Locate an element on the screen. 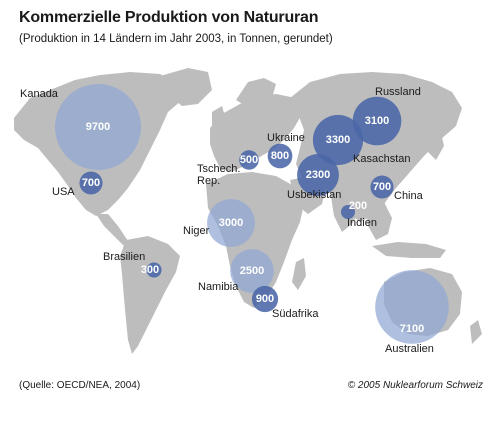 The width and height of the screenshot is (500, 423). bubble-namibia is located at coordinates (252, 271).